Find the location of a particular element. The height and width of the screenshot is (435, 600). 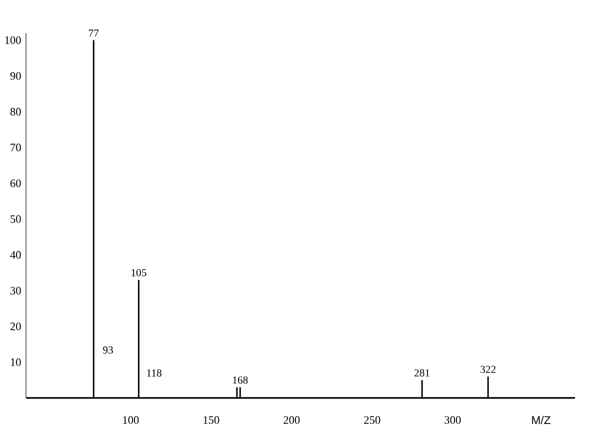

y-tick-label: 50 is located at coordinates (15, 219).